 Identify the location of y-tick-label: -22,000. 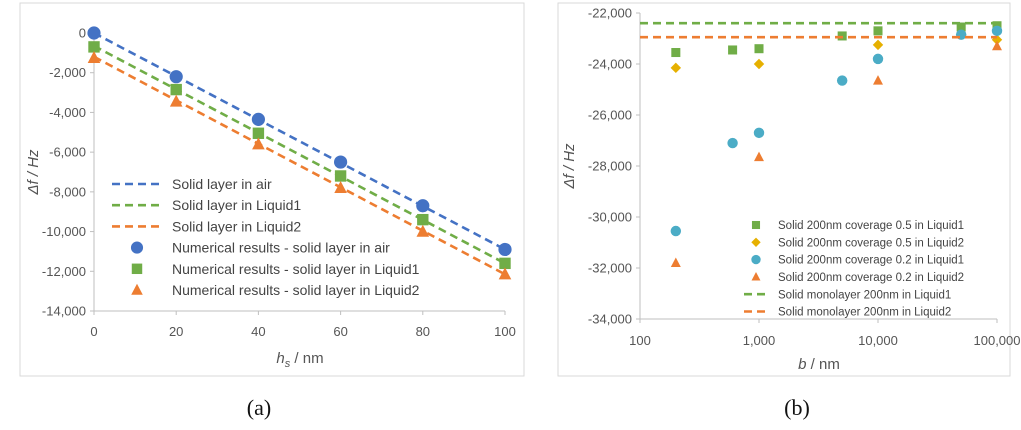
(610, 13).